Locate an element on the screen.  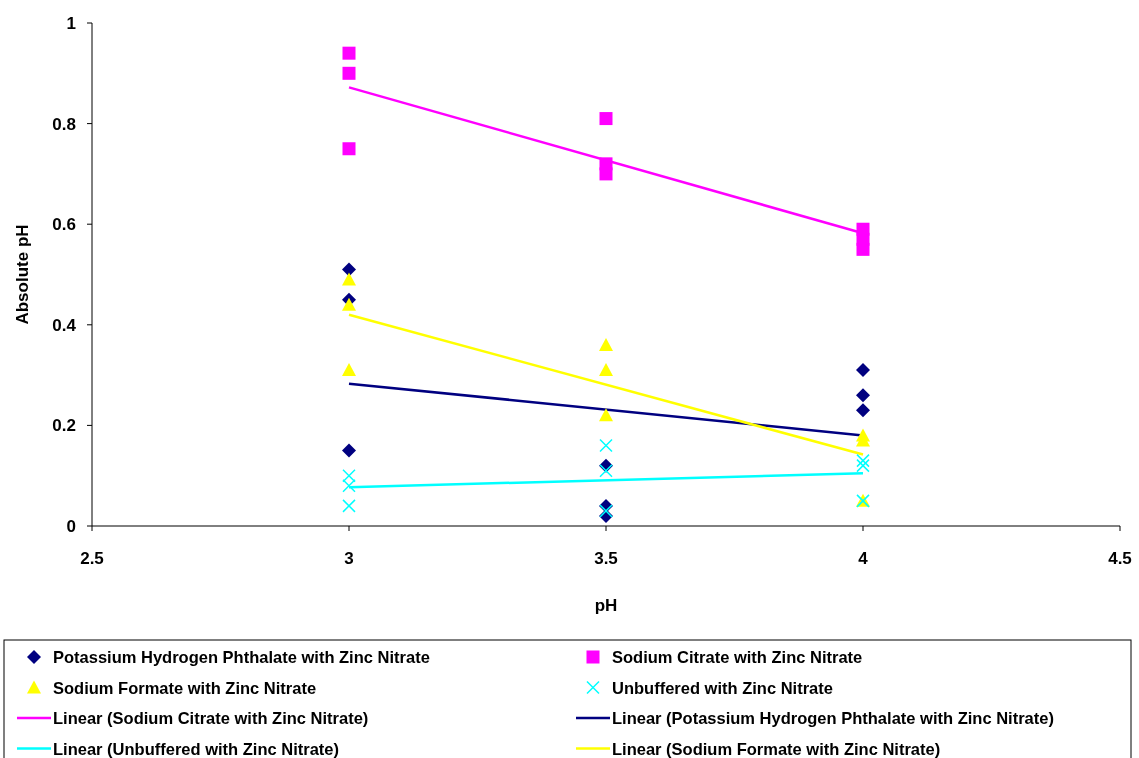
y-tick-label: 0.2 is located at coordinates (64, 426).